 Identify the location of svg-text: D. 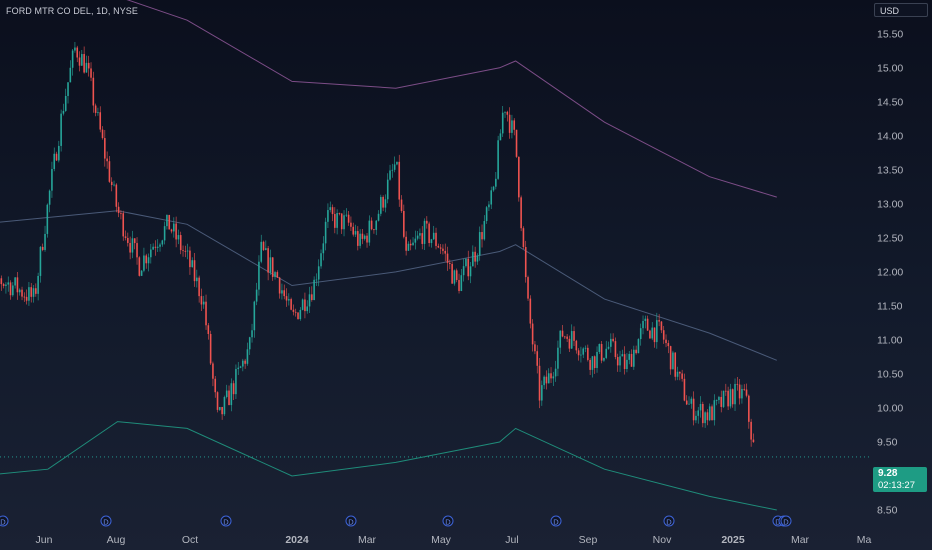
(556, 521).